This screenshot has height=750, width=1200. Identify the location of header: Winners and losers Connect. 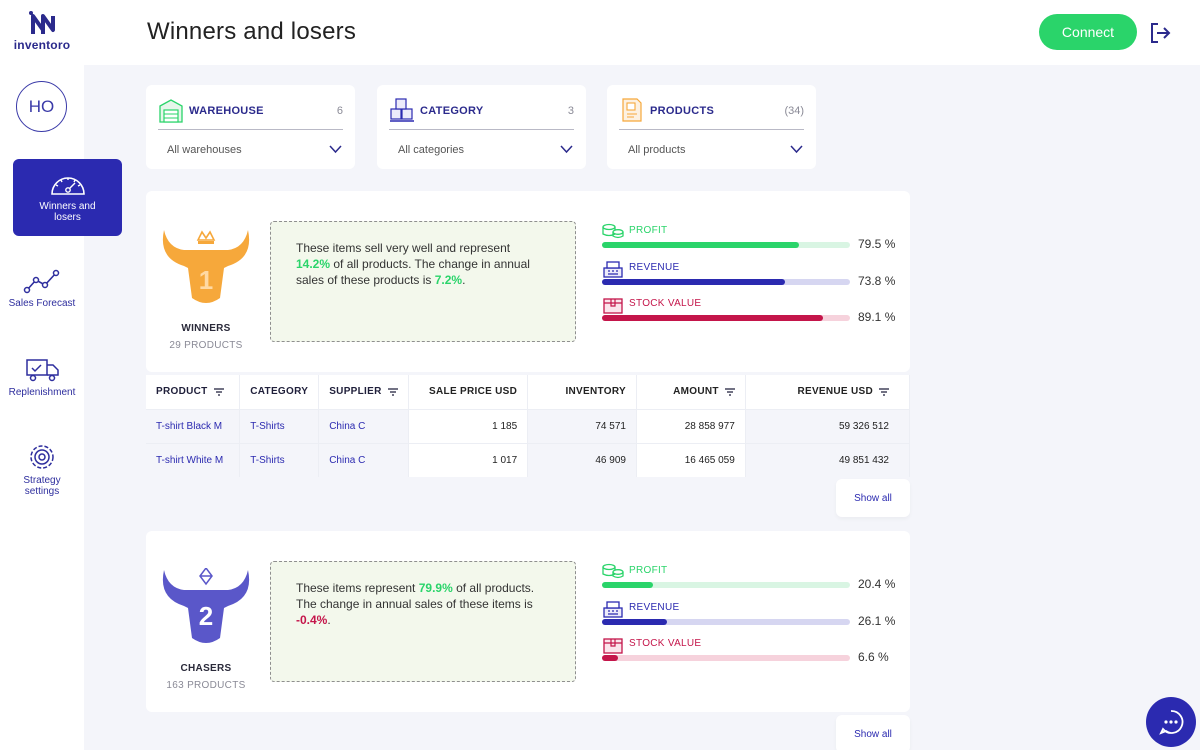
(642, 32).